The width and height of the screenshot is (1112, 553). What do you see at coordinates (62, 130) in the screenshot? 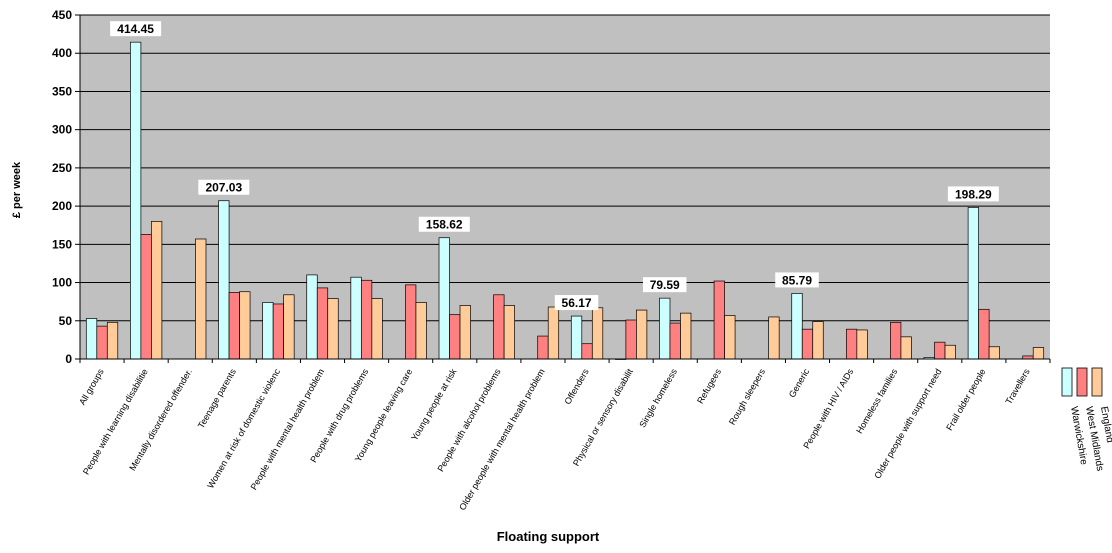
I see `y-tick-label: 300` at bounding box center [62, 130].